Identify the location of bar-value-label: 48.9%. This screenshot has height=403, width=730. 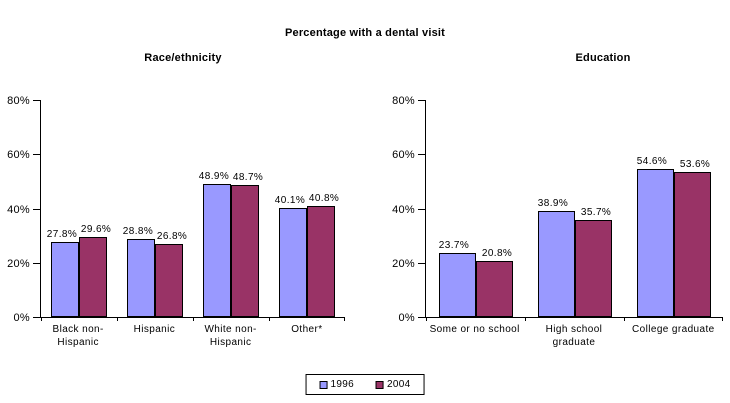
(214, 177).